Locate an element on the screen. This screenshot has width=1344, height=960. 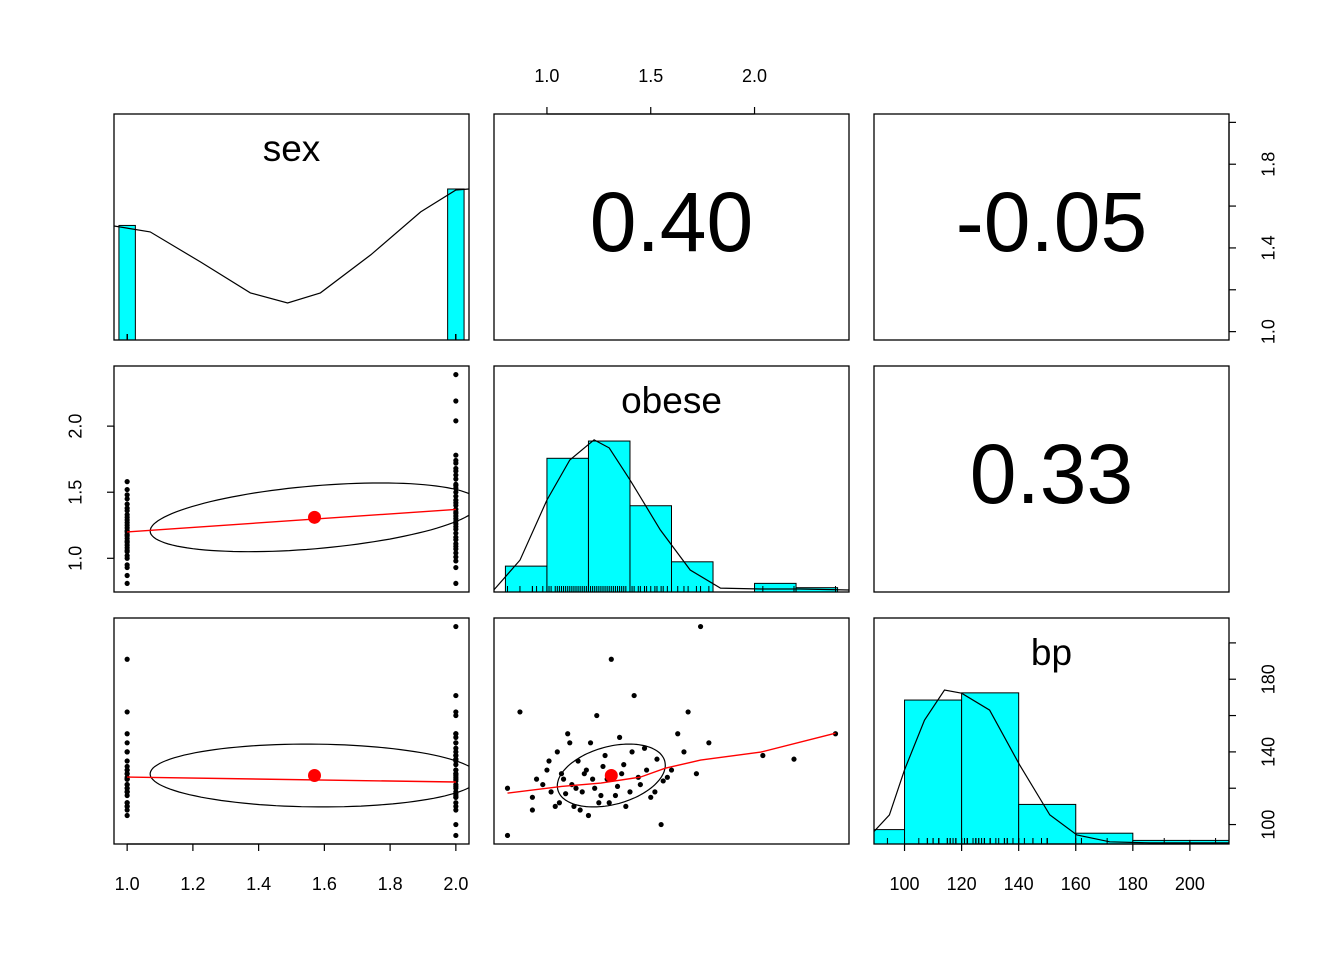
axis-tick-label: 1.8 is located at coordinates (1269, 164).